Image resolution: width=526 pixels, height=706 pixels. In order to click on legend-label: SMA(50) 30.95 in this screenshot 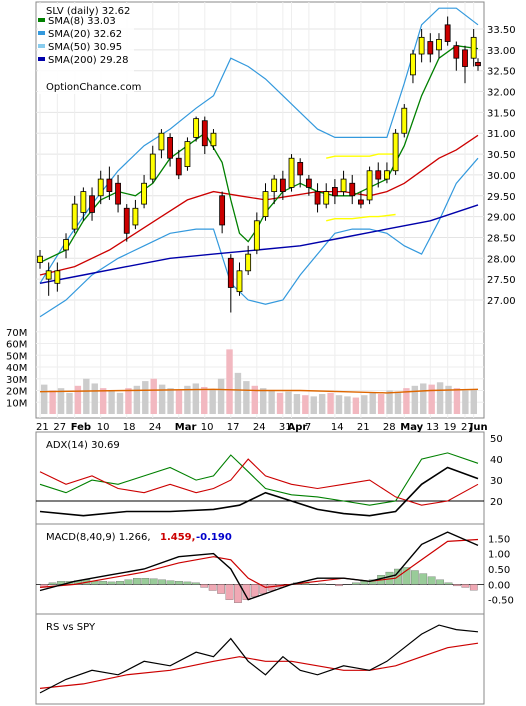, I will do `click(85, 47)`.